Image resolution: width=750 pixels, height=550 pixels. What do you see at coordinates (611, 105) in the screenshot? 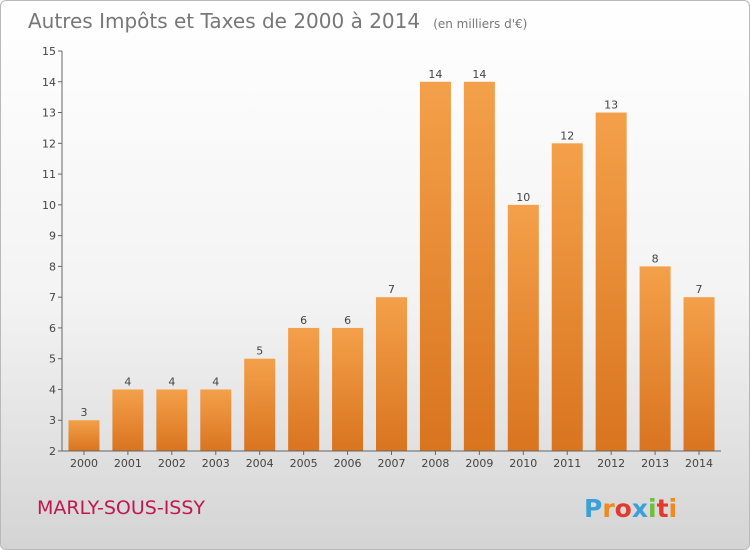
I see `bar-value-label: 13` at bounding box center [611, 105].